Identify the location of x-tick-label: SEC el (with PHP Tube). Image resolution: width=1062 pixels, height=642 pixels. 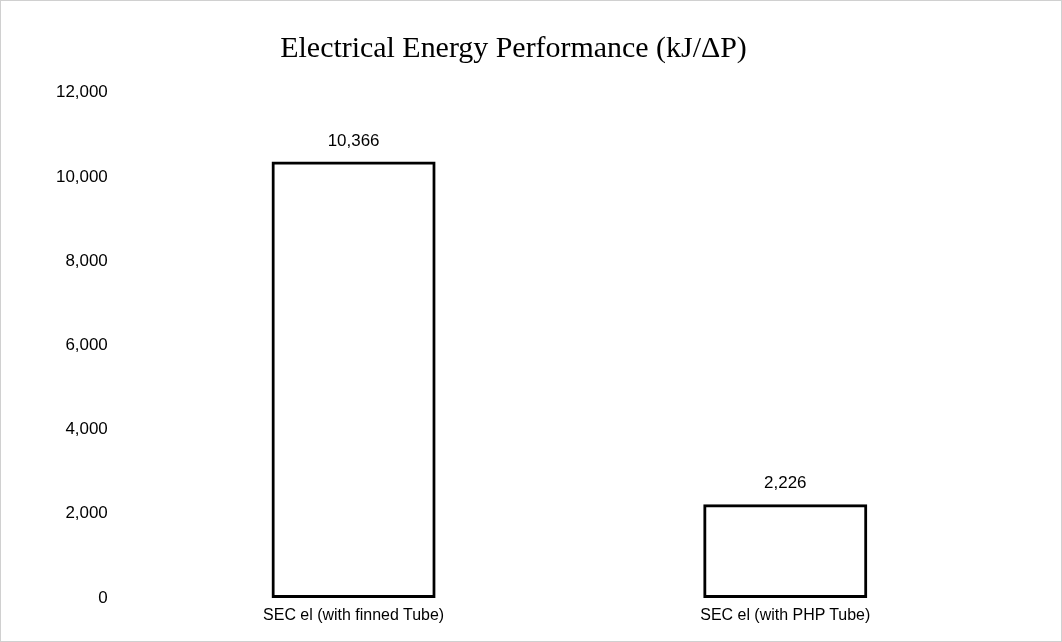
(785, 614).